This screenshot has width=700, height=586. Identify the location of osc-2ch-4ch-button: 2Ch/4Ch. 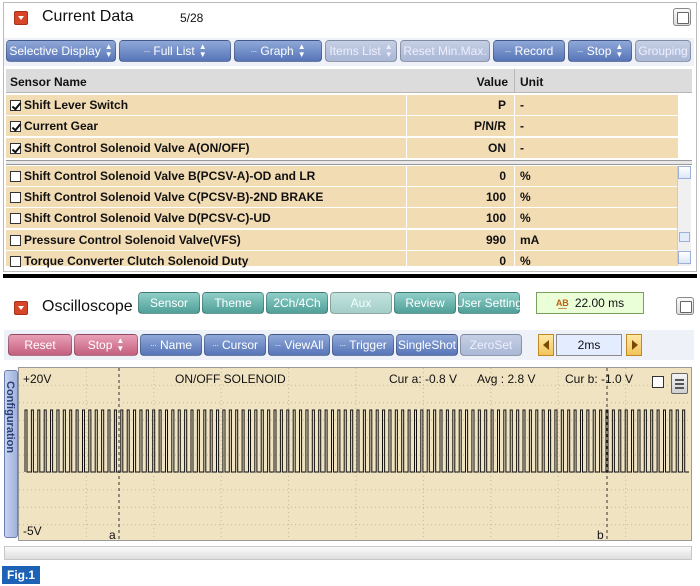
(297, 303).